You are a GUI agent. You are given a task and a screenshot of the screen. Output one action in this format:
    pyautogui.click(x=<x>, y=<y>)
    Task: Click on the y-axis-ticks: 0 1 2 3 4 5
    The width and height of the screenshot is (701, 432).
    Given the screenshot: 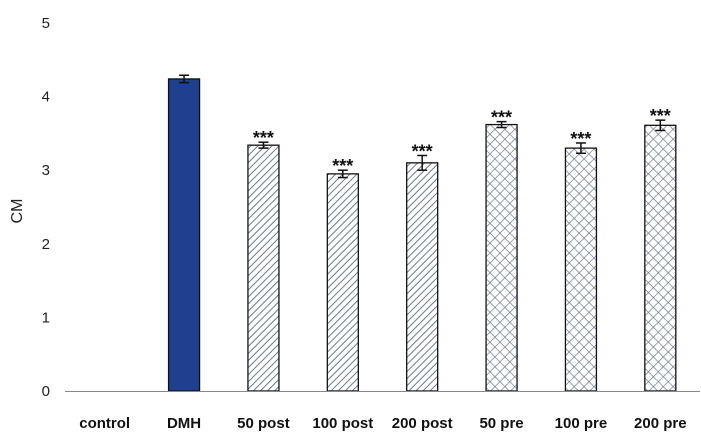 What is the action you would take?
    pyautogui.click(x=46, y=207)
    